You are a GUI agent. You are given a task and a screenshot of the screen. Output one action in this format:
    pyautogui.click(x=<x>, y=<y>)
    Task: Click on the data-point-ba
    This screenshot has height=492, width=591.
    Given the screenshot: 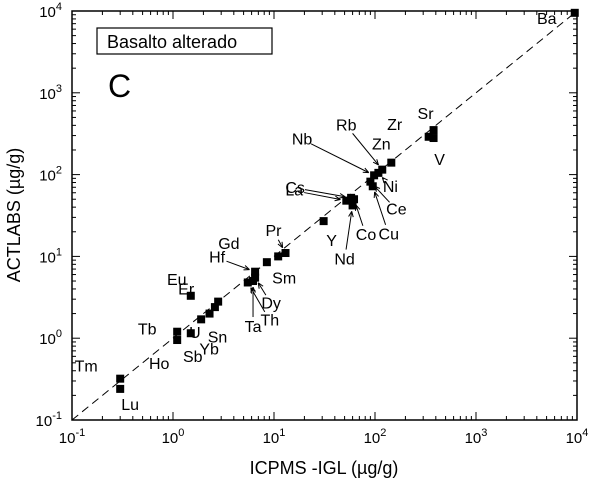 What is the action you would take?
    pyautogui.click(x=574, y=12)
    